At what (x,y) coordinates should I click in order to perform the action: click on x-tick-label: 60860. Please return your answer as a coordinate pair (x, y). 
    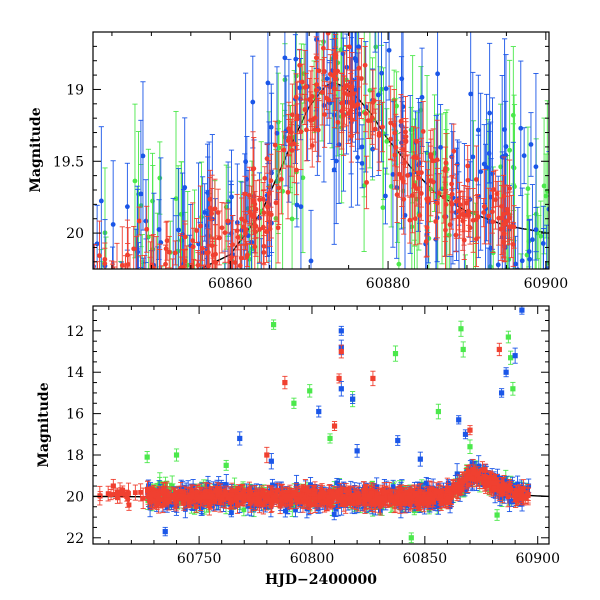
    Looking at the image, I should click on (230, 284).